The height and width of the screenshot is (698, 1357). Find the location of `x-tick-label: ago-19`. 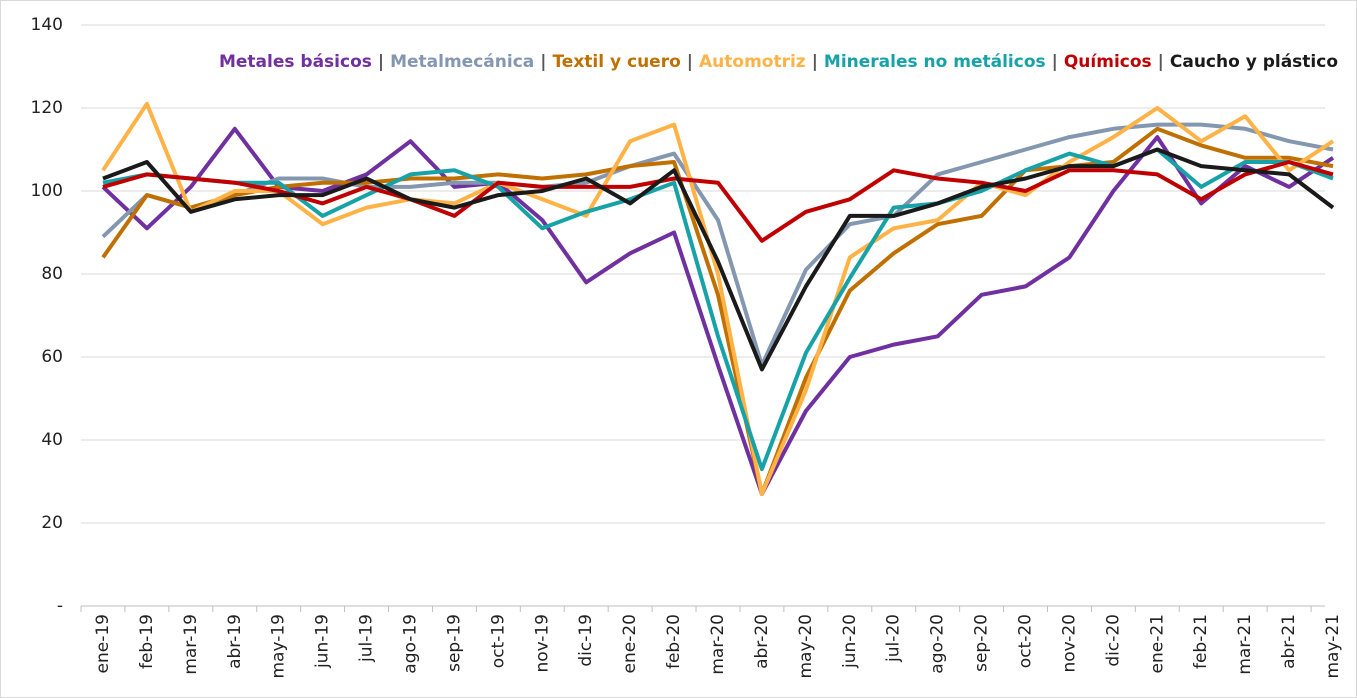

x-tick-label: ago-19 is located at coordinates (410, 644).